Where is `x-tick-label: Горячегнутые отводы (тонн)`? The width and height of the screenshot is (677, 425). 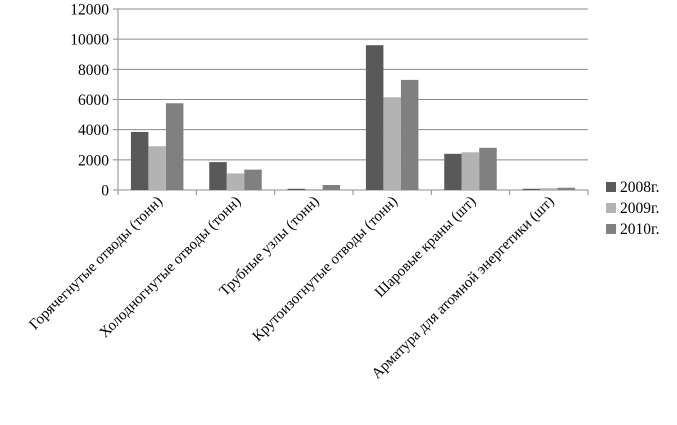
x-tick-label: Горячегнутые отводы (тонн) is located at coordinates (96, 264).